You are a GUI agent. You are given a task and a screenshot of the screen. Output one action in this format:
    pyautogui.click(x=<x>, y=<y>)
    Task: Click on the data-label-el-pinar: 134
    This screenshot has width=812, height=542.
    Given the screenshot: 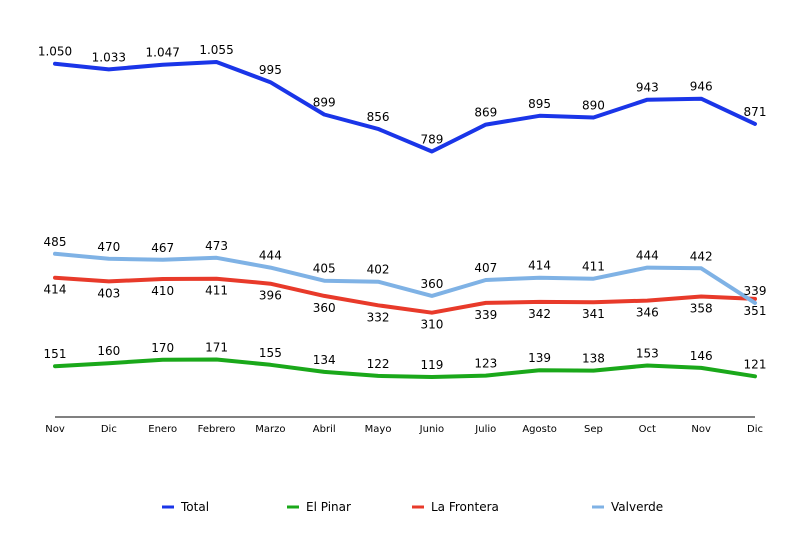 What is the action you would take?
    pyautogui.click(x=324, y=360)
    